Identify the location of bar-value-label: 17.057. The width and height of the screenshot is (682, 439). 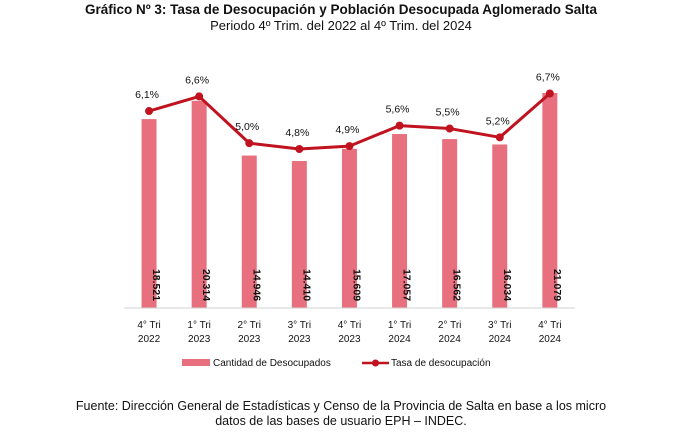
(407, 285).